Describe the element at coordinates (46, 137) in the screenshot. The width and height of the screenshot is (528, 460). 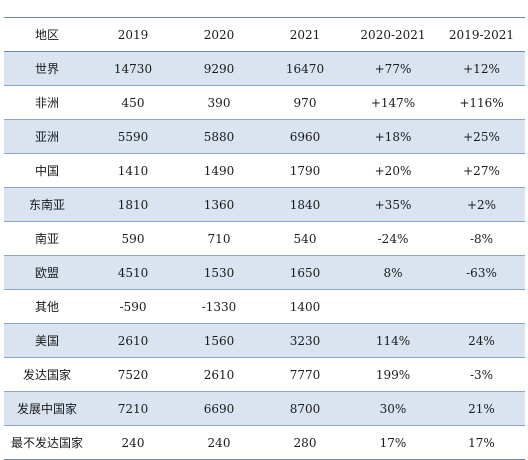
I see `cell-region: 亚洲` at that location.